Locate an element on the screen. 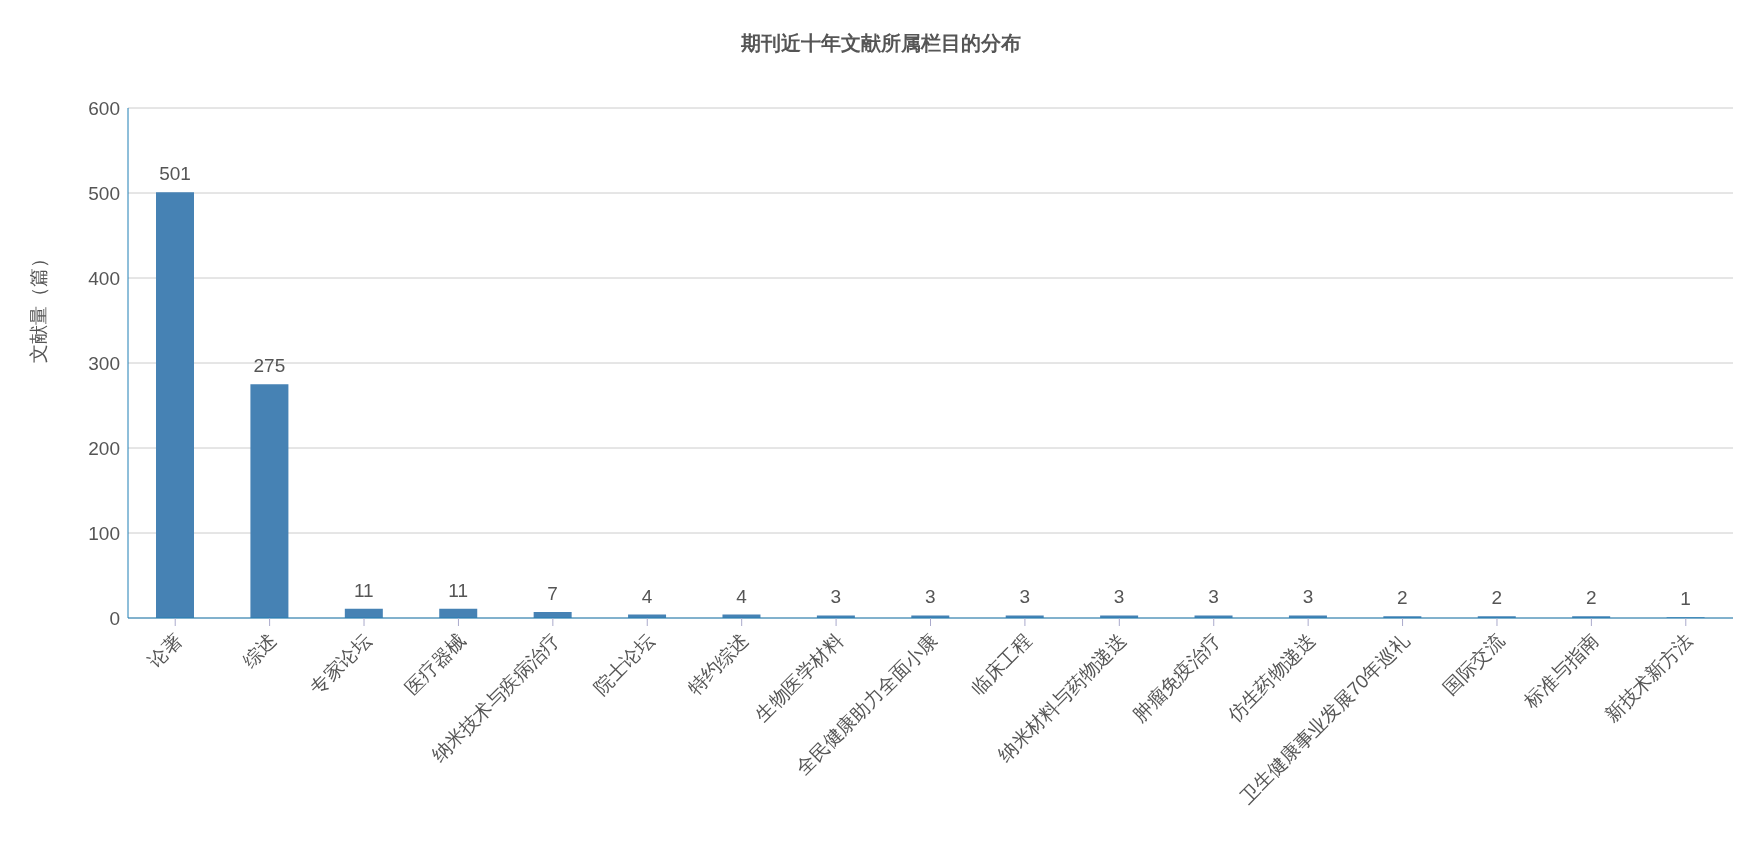  y-tick-label: 100 is located at coordinates (104, 533).